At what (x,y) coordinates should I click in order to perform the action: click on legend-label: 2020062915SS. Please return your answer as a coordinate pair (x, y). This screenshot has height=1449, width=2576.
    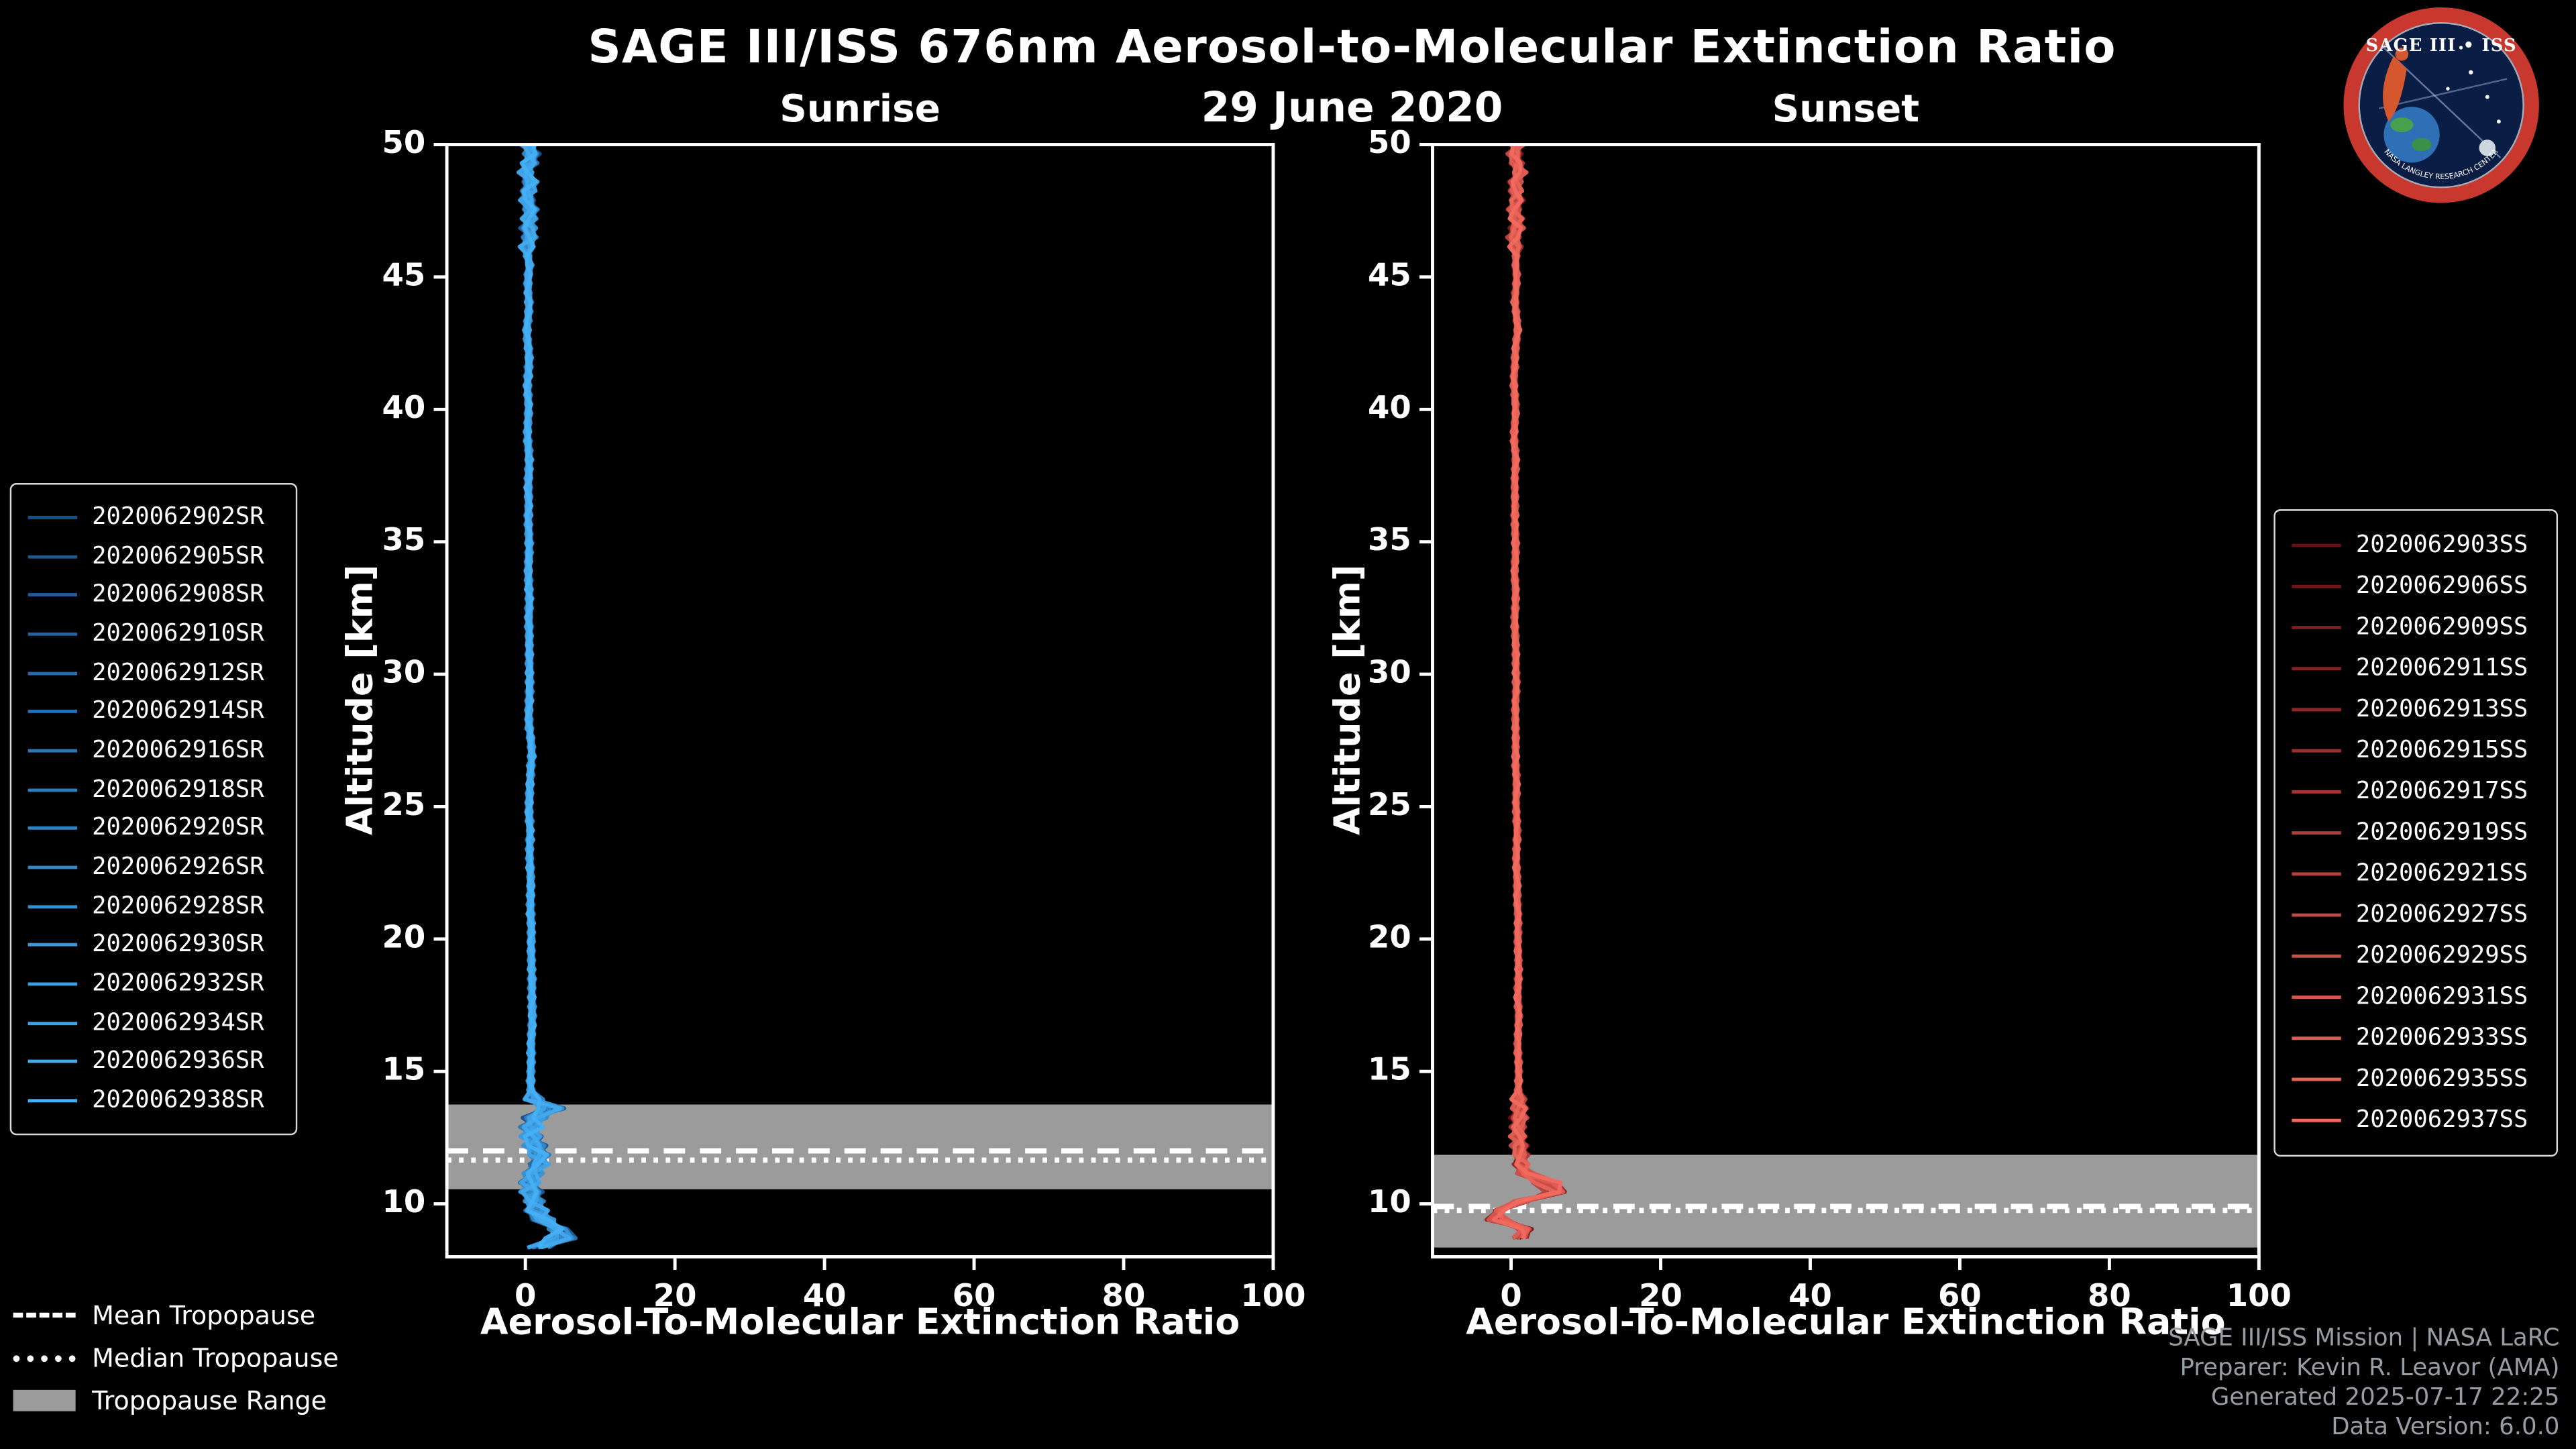
    Looking at the image, I should click on (2441, 750).